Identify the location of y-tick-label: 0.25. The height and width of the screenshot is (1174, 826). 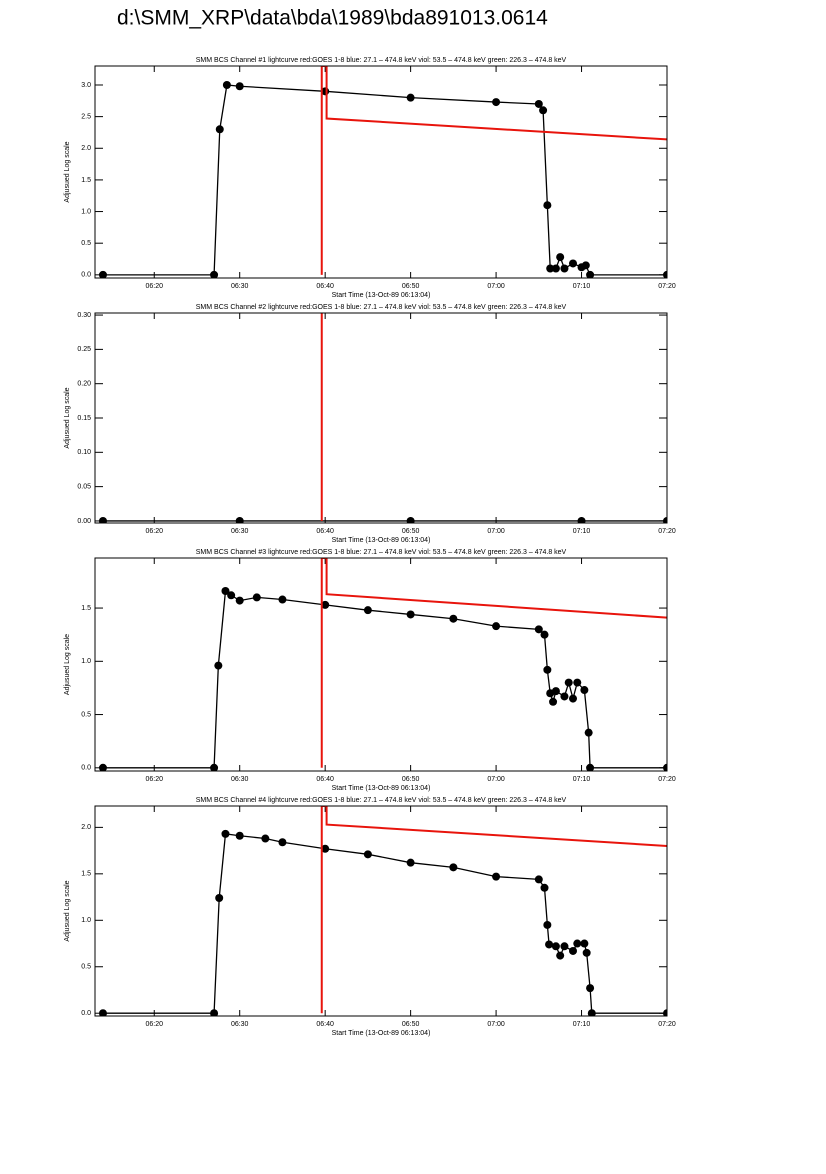
(84, 349).